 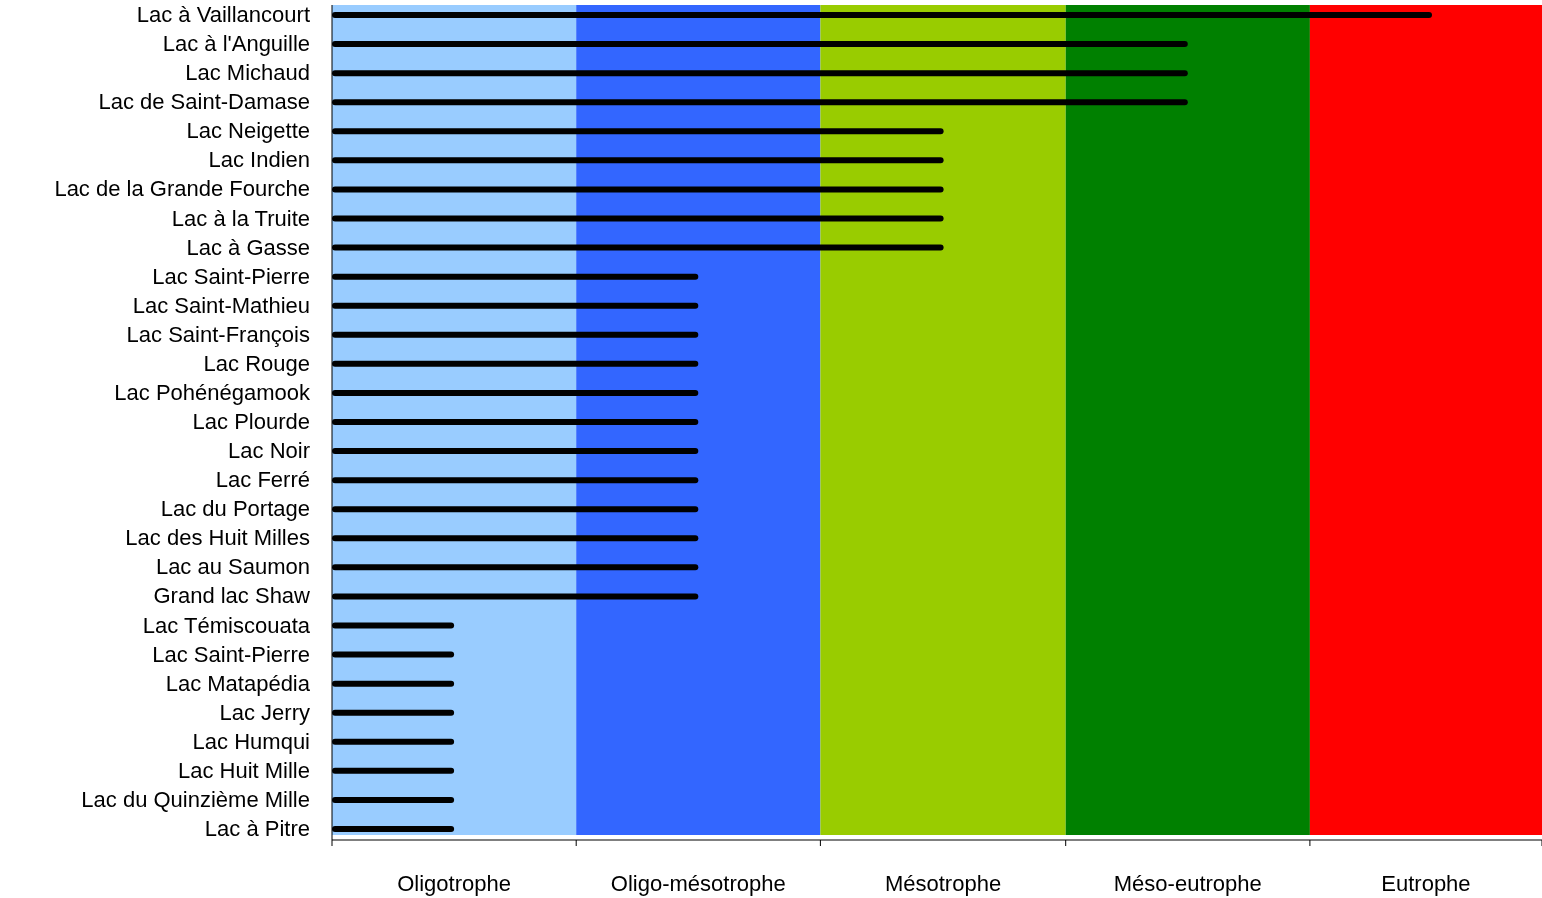 I want to click on y-tick-label: Lac Humqui, so click(x=251, y=741).